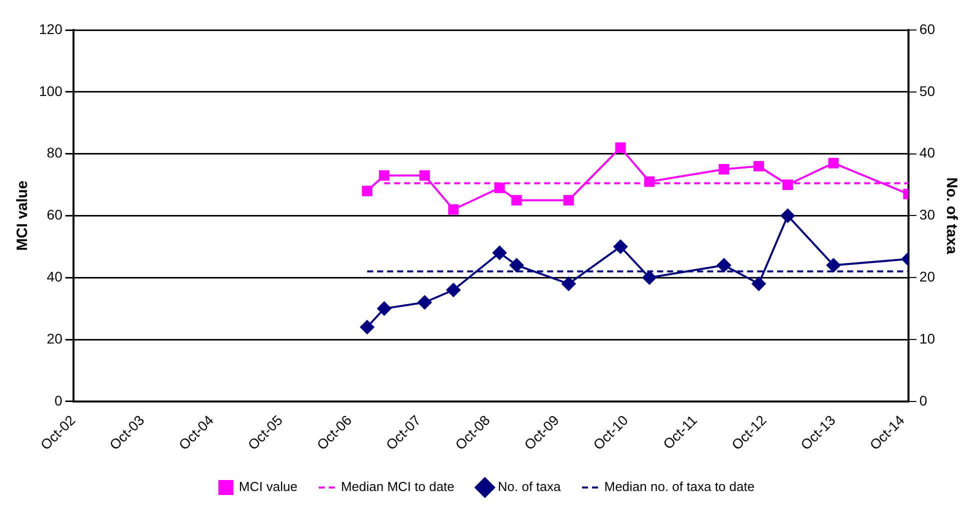  What do you see at coordinates (23, 215) in the screenshot?
I see `y-axis-title: MCI value` at bounding box center [23, 215].